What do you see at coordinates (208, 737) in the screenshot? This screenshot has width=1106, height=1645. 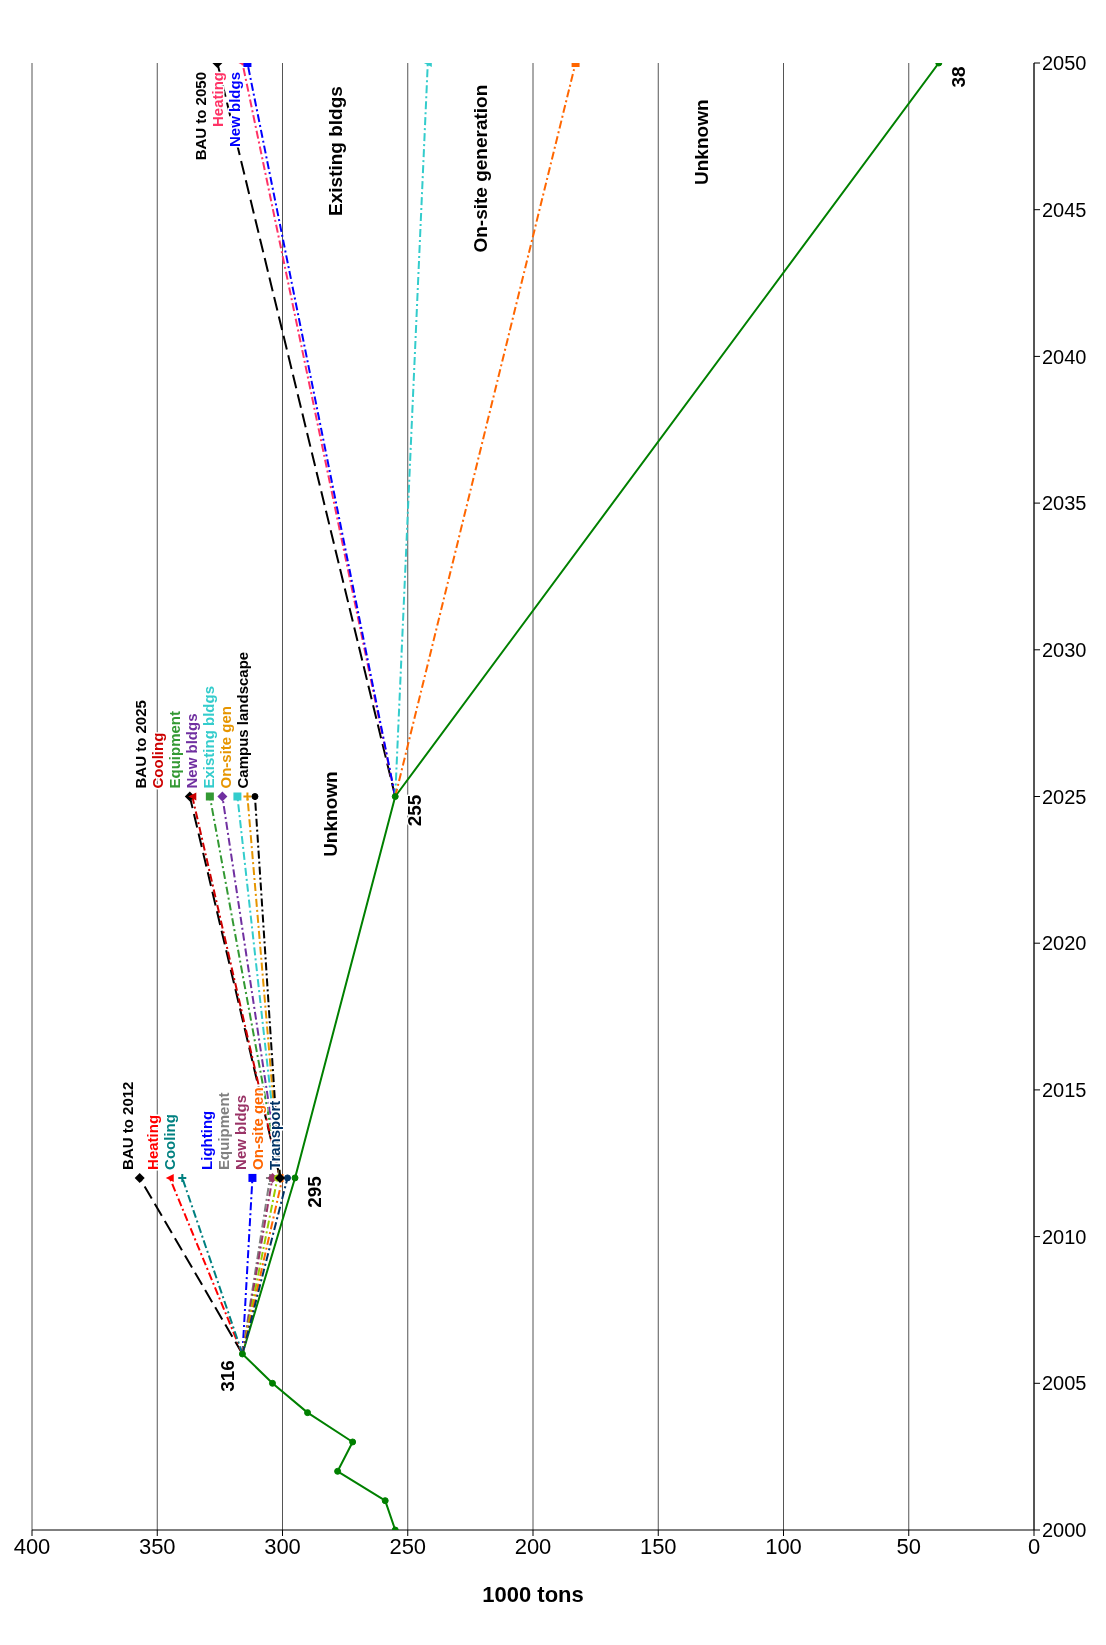 I see `text: Existing bldgs` at bounding box center [208, 737].